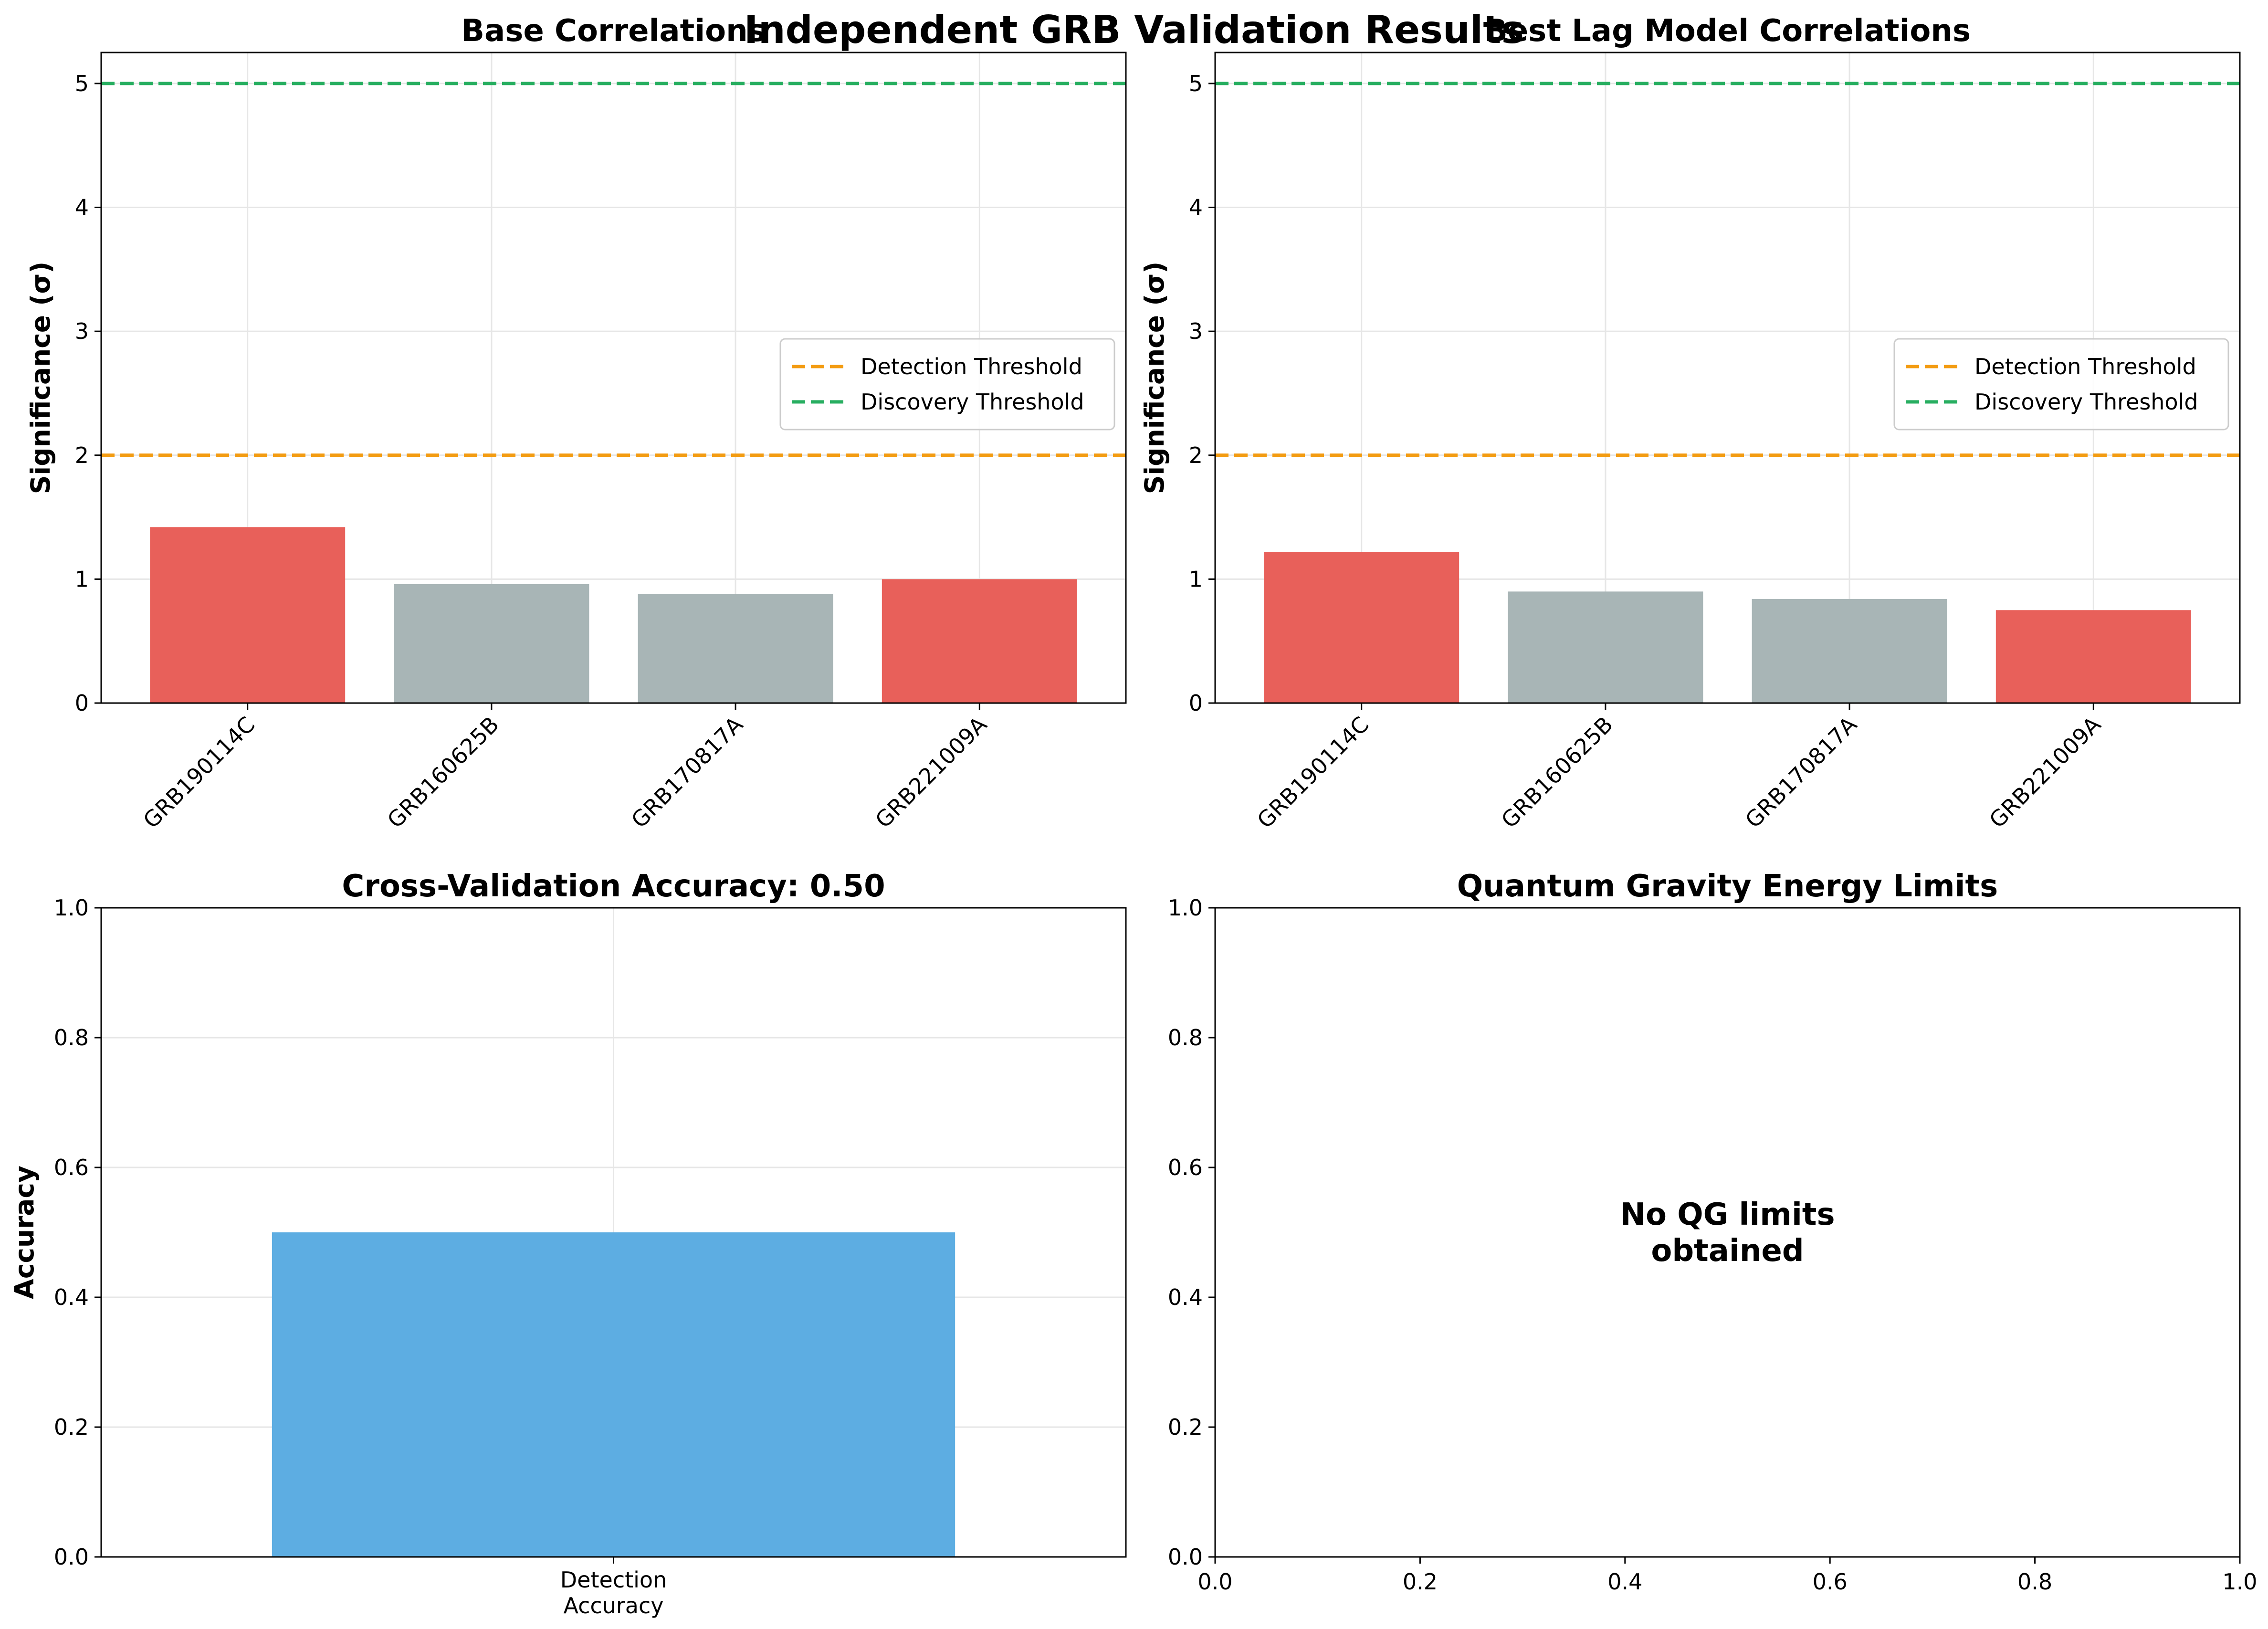 The image size is (2268, 1629). I want to click on no-limits-message: No QG limits obtained, so click(1728, 1233).